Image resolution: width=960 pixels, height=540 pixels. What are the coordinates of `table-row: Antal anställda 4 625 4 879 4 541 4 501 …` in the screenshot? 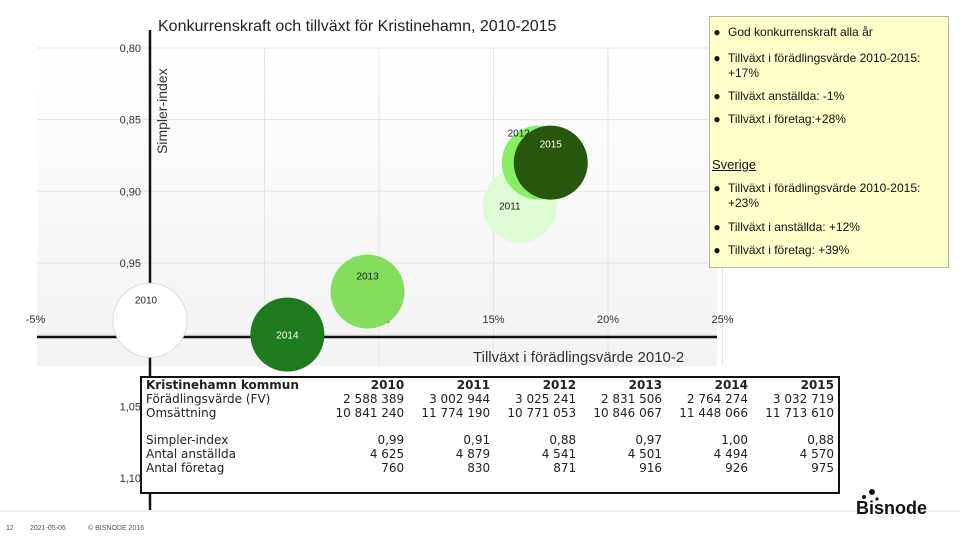 It's located at (490, 454).